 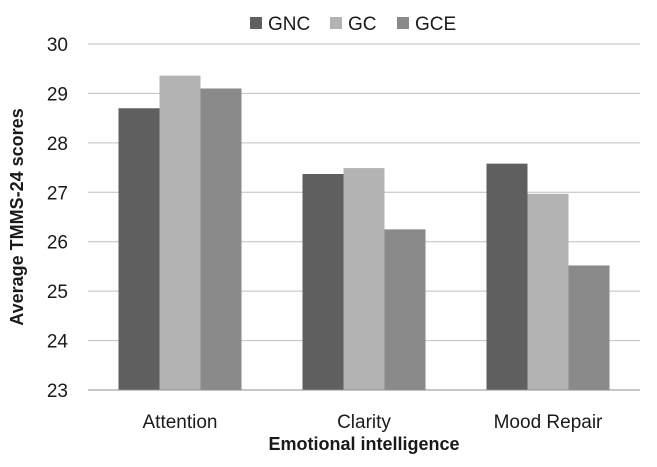 I want to click on bar-gnc-attention, so click(x=139, y=249).